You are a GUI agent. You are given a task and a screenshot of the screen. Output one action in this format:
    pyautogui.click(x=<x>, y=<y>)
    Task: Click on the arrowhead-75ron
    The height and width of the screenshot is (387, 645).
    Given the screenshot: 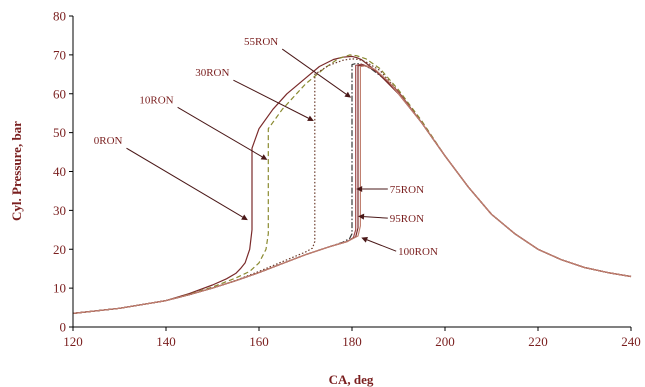 What is the action you would take?
    pyautogui.click(x=359, y=188)
    